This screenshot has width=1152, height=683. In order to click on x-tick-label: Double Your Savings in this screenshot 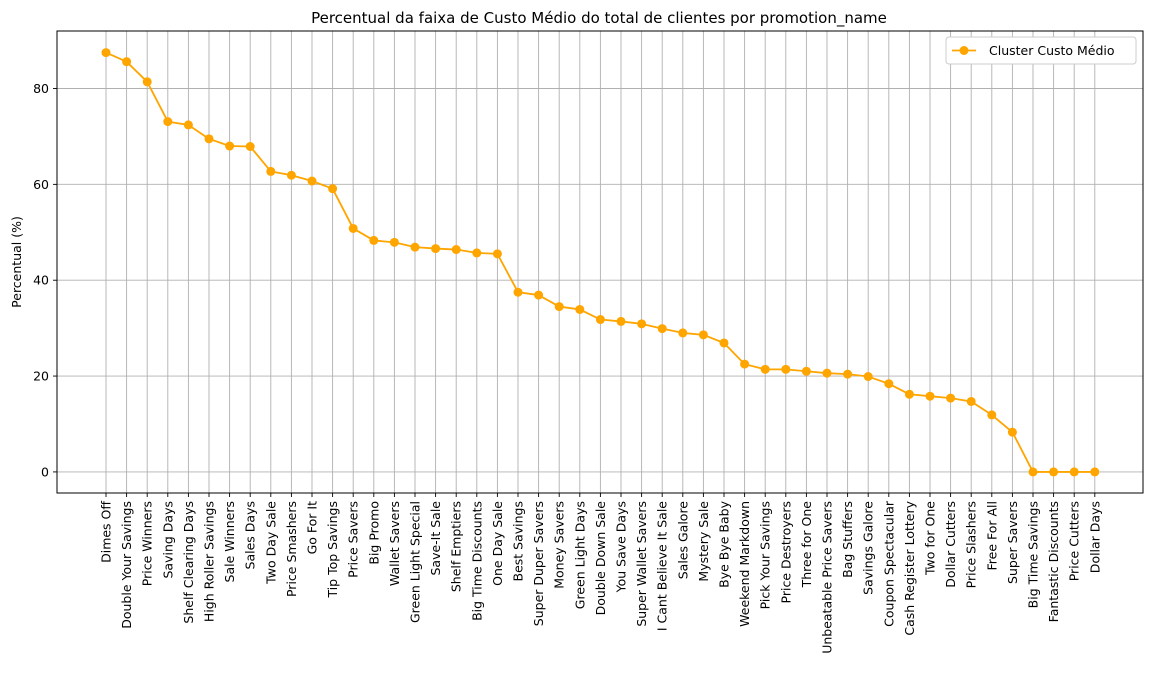, I will do `click(126, 565)`.